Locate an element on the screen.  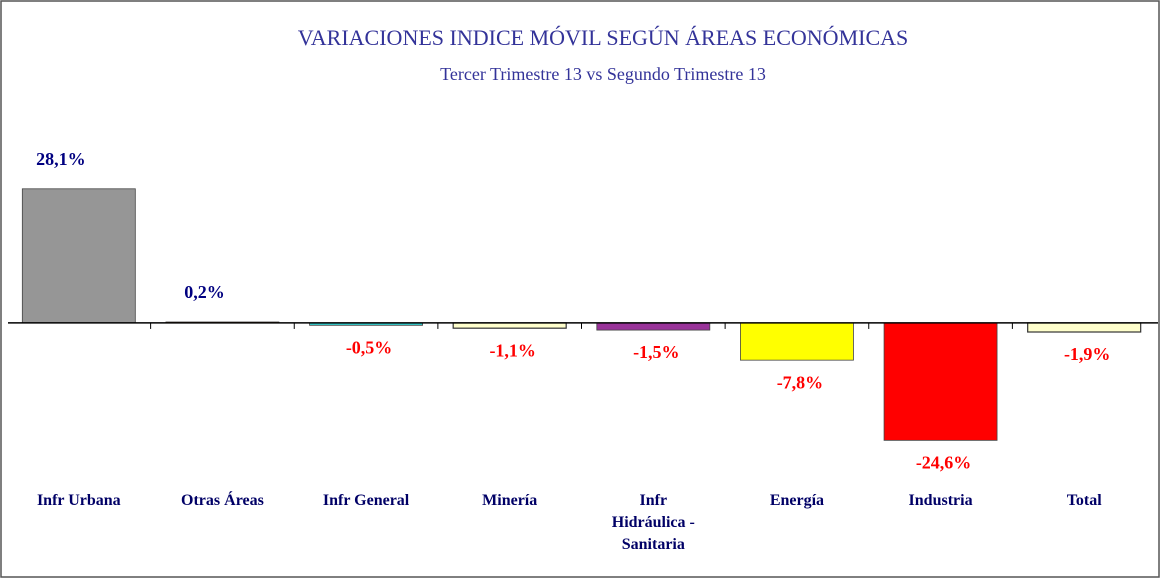
x-label-box: Industria is located at coordinates (940, 500).